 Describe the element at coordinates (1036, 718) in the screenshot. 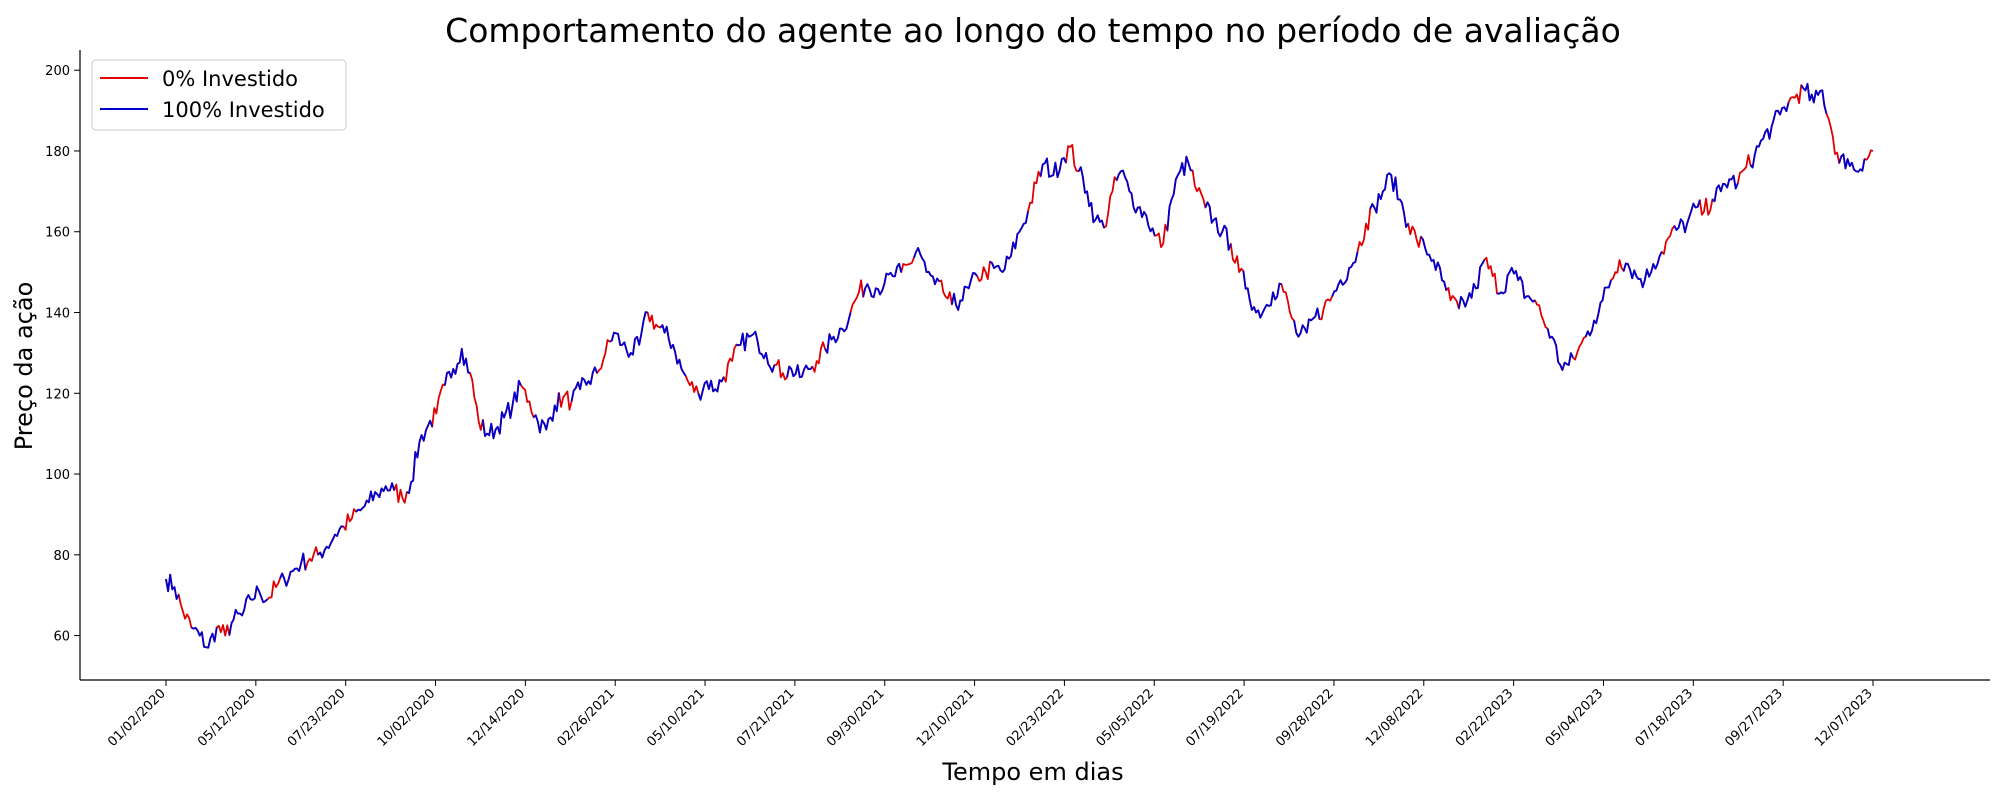

I see `x-tick-label: 02/23/2022` at that location.